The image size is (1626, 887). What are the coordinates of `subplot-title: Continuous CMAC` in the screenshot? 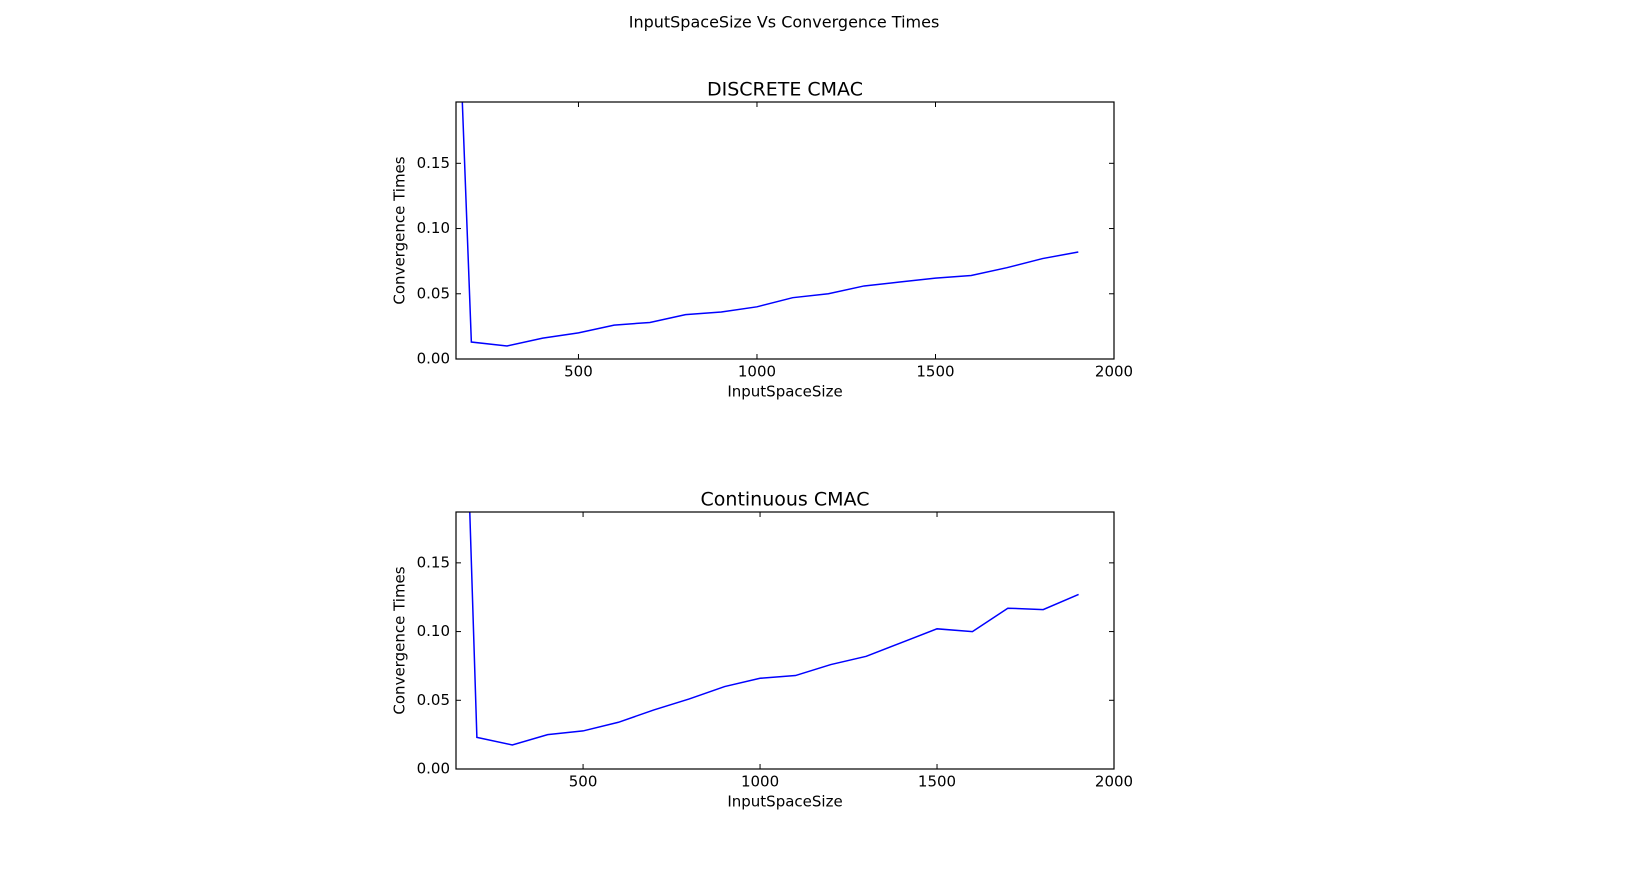 It's located at (785, 500).